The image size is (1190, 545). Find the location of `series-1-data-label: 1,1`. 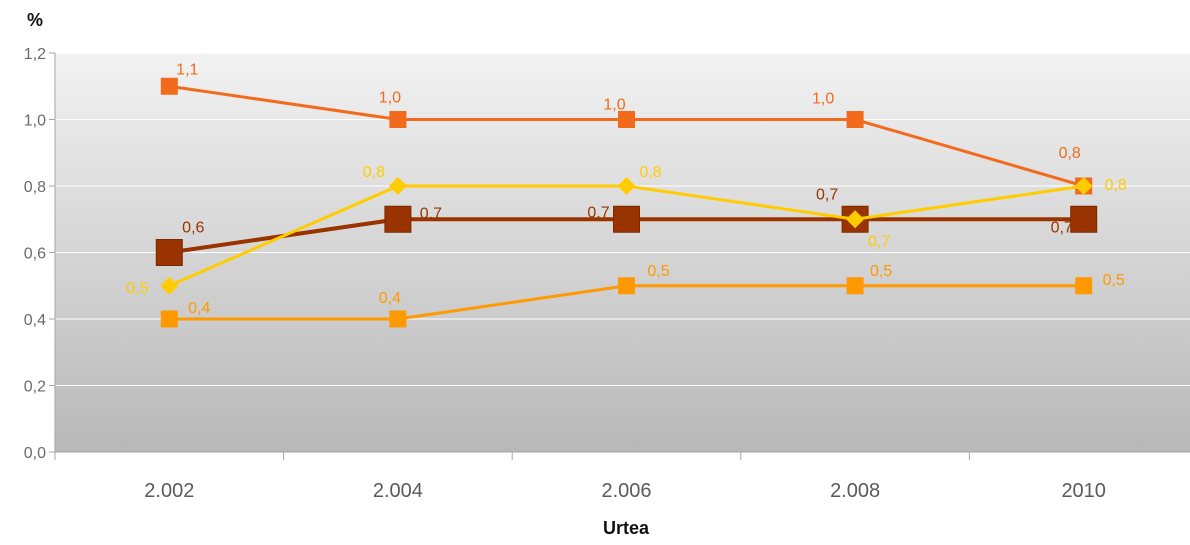

series-1-data-label: 1,1 is located at coordinates (187, 69).